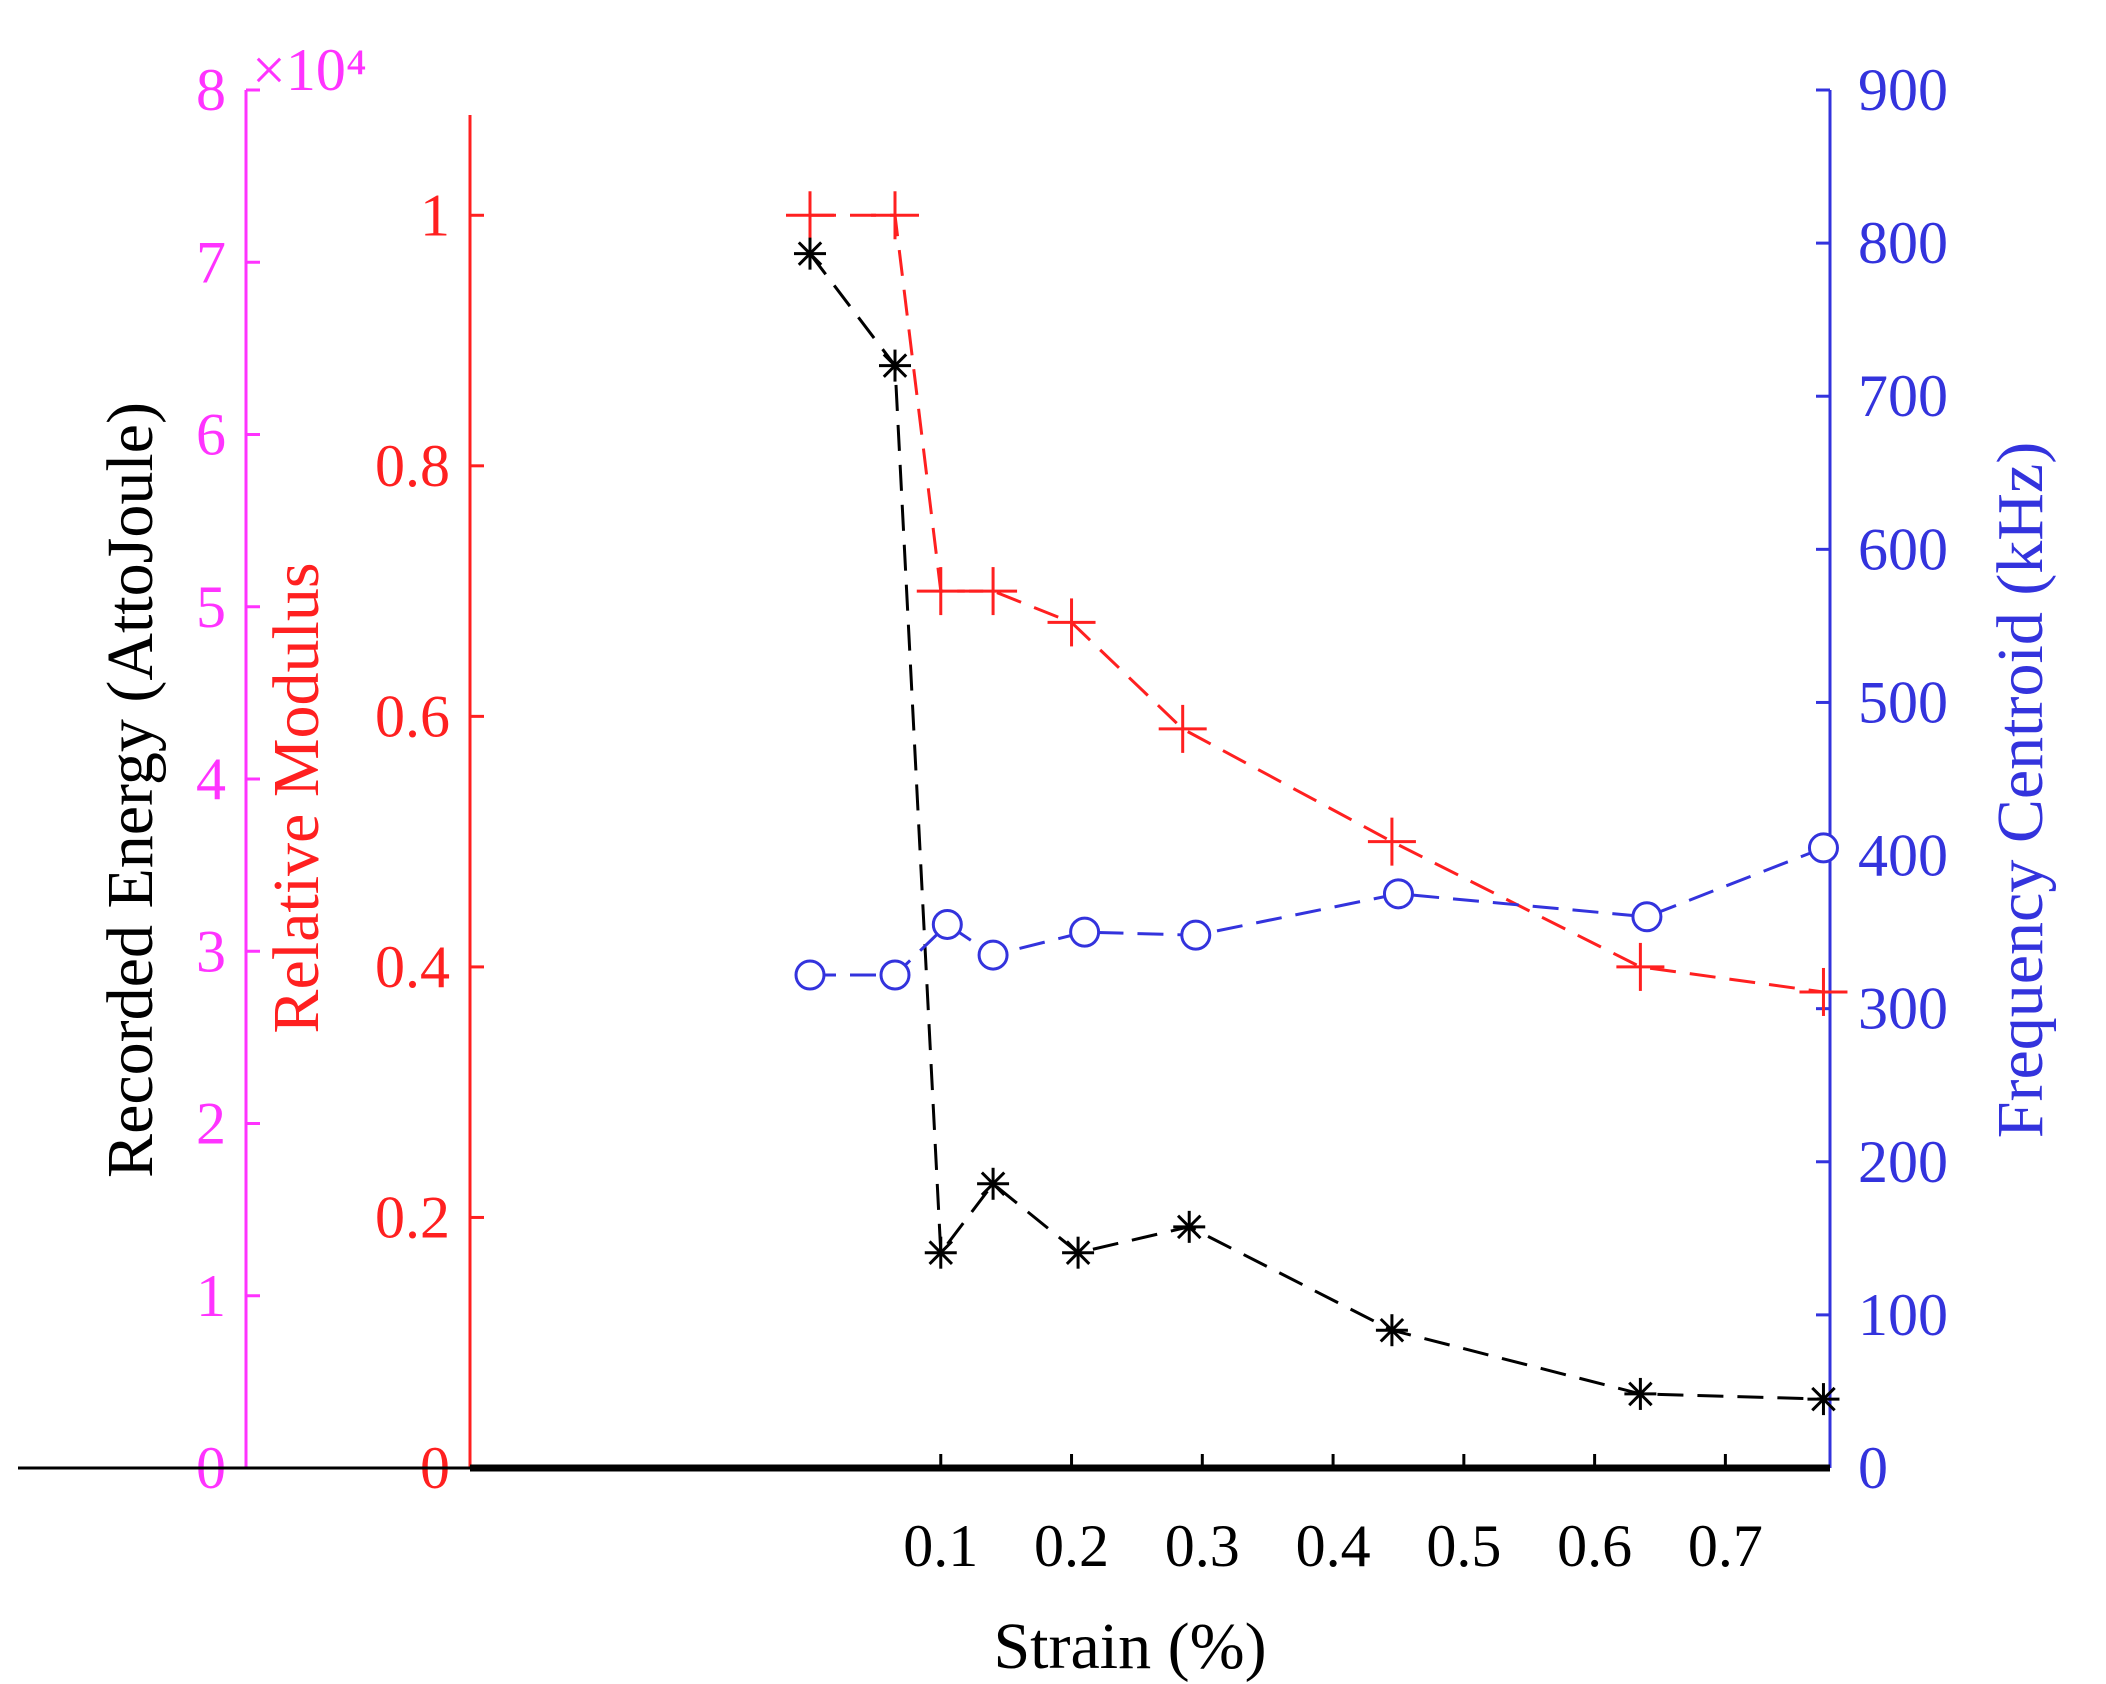 This screenshot has height=1684, width=2106. Describe the element at coordinates (1071, 1546) in the screenshot. I see `x-axis-tick-label: 0.2` at that location.